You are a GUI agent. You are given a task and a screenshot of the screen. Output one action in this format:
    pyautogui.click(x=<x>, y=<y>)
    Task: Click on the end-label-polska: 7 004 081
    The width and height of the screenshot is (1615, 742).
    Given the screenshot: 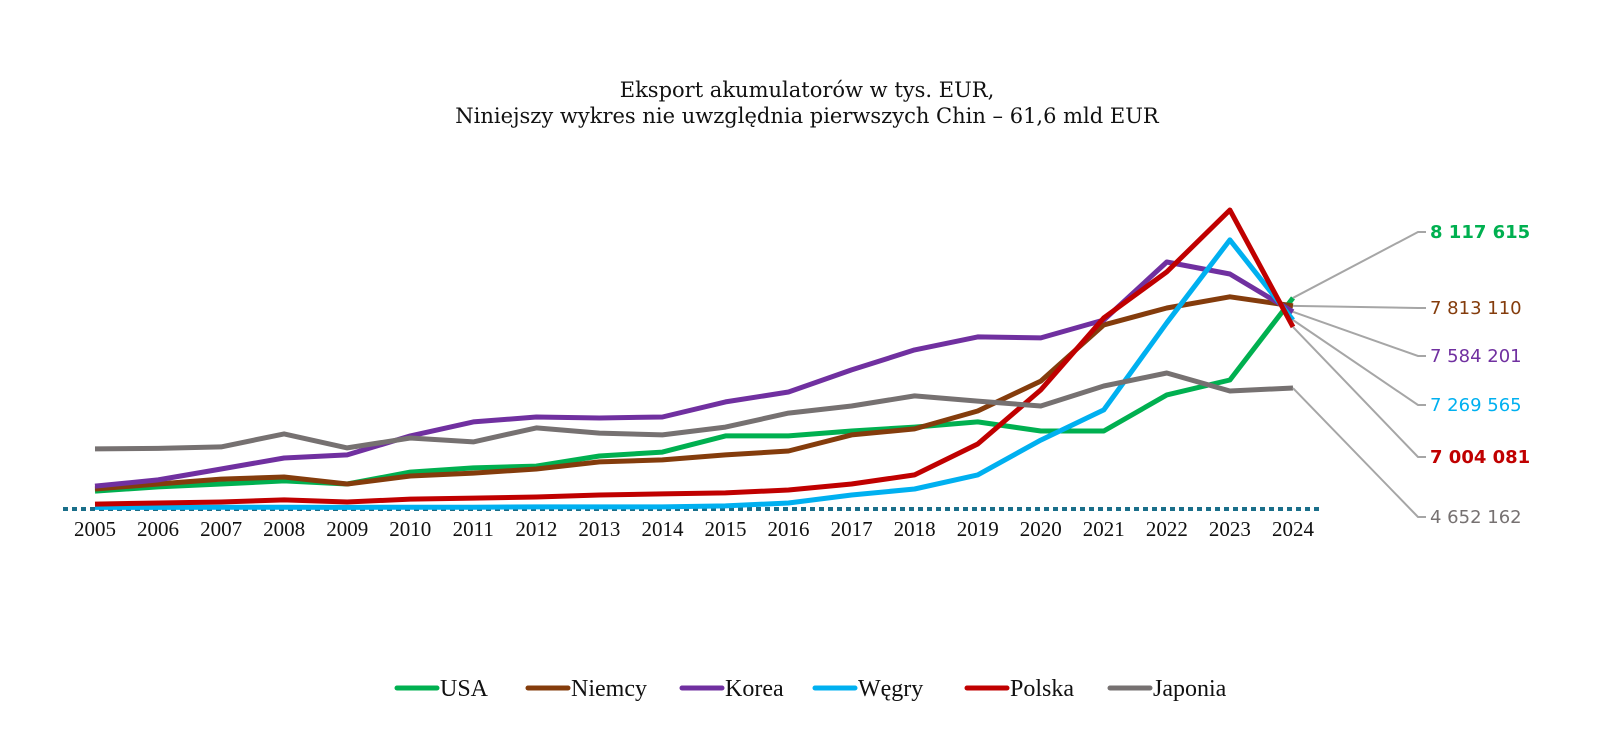 What is the action you would take?
    pyautogui.click(x=1480, y=457)
    